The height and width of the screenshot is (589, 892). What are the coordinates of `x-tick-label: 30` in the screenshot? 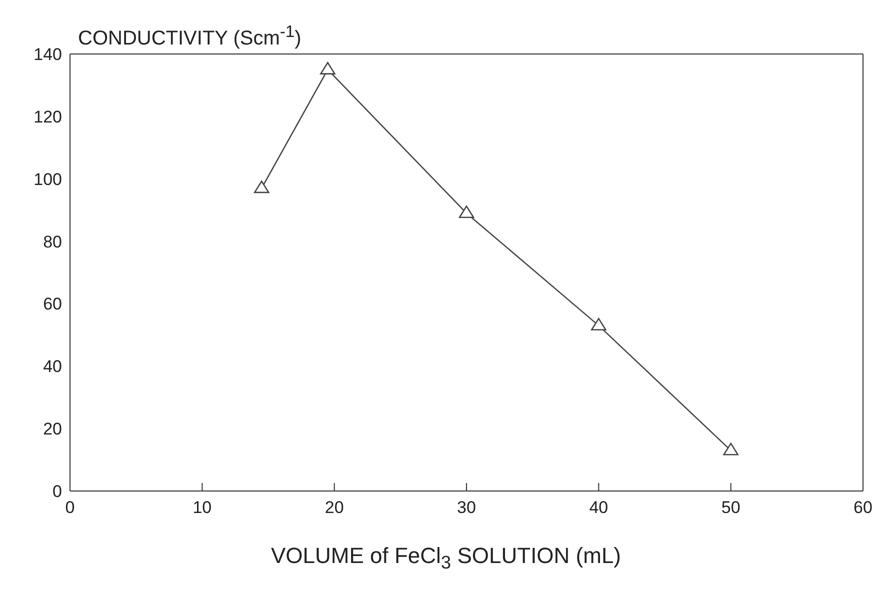 It's located at (466, 508).